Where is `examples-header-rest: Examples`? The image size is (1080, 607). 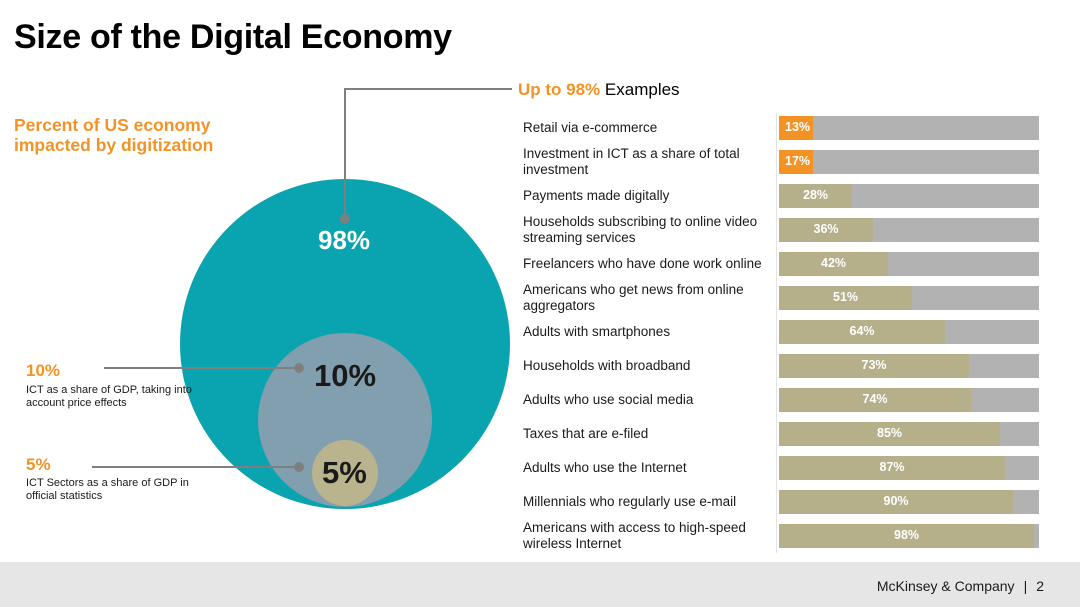
examples-header-rest: Examples is located at coordinates (640, 89).